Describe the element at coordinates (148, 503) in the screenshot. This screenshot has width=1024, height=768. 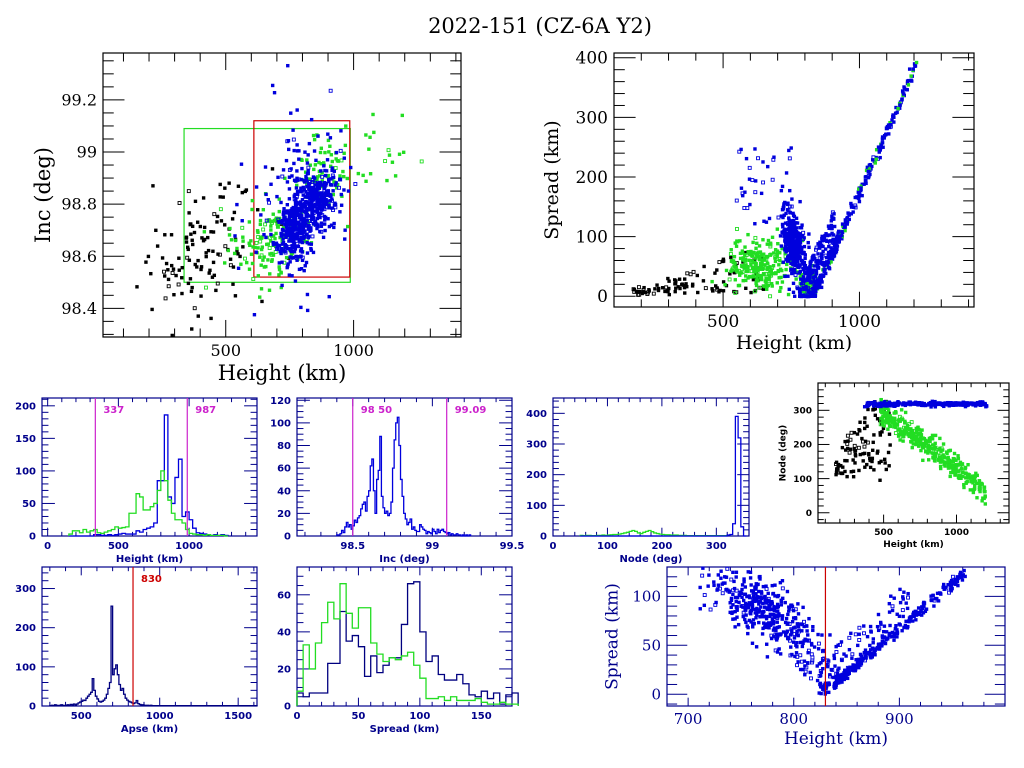
I see `histogram-green` at that location.